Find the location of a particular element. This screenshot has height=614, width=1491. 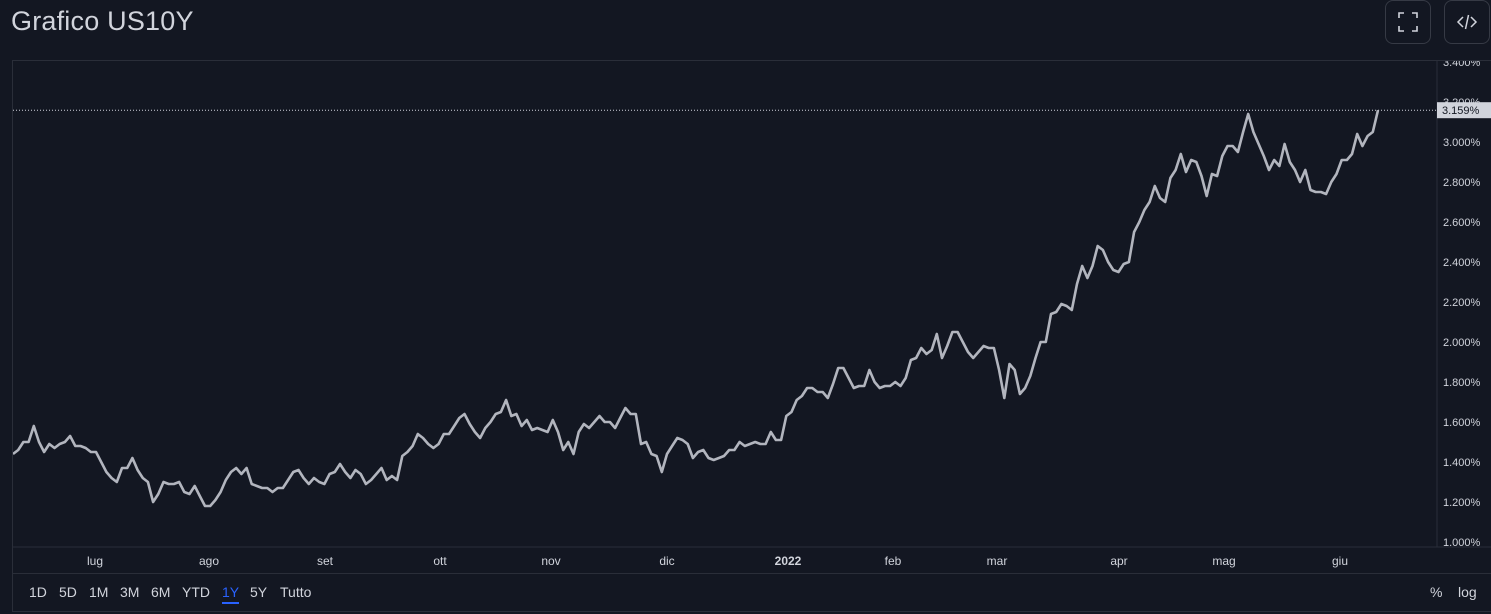

x-tick-label: ott is located at coordinates (440, 561).